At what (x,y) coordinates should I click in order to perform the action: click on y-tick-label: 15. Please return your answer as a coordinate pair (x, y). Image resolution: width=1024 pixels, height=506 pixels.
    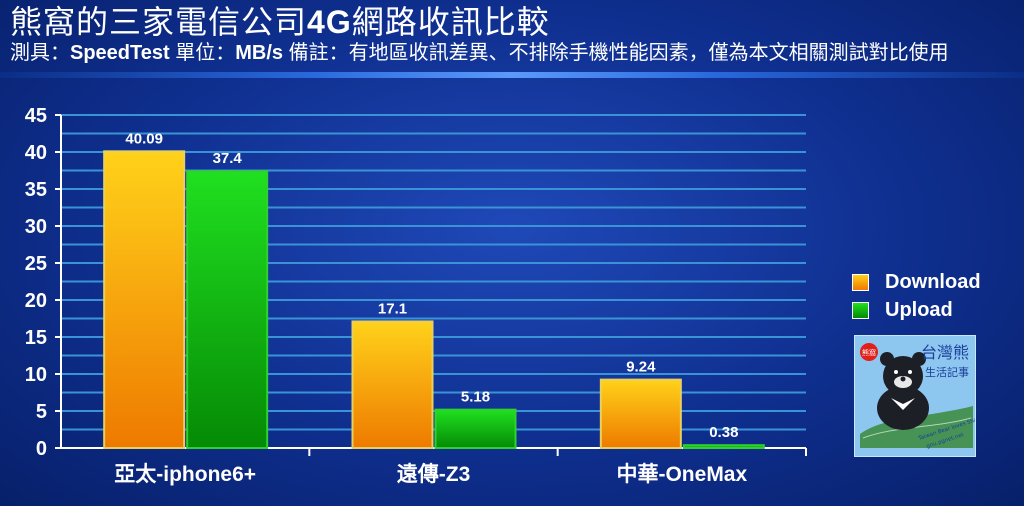
    Looking at the image, I should click on (36, 338).